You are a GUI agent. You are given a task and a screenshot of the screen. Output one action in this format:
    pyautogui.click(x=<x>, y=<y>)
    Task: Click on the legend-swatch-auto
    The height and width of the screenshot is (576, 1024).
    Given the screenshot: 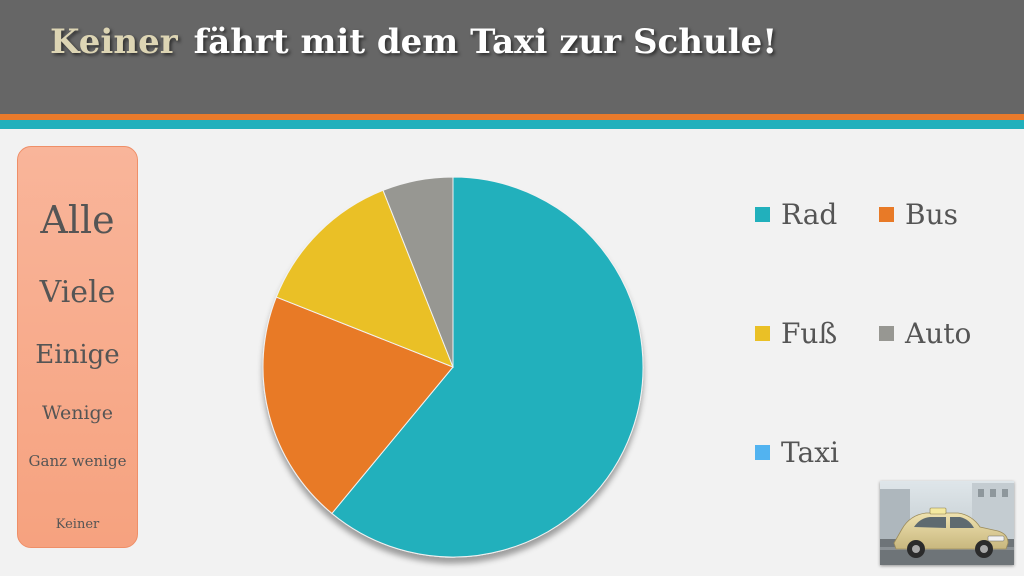 What is the action you would take?
    pyautogui.click(x=886, y=333)
    